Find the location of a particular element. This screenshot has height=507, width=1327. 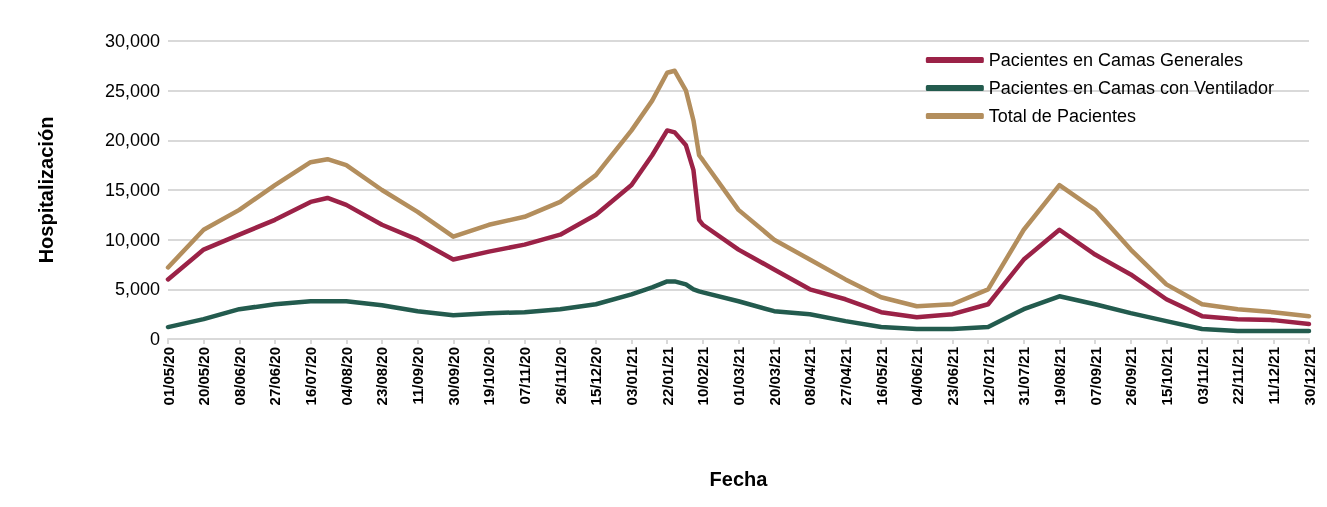

legend-label: Pacientes en Camas con Ventilador is located at coordinates (1131, 88).